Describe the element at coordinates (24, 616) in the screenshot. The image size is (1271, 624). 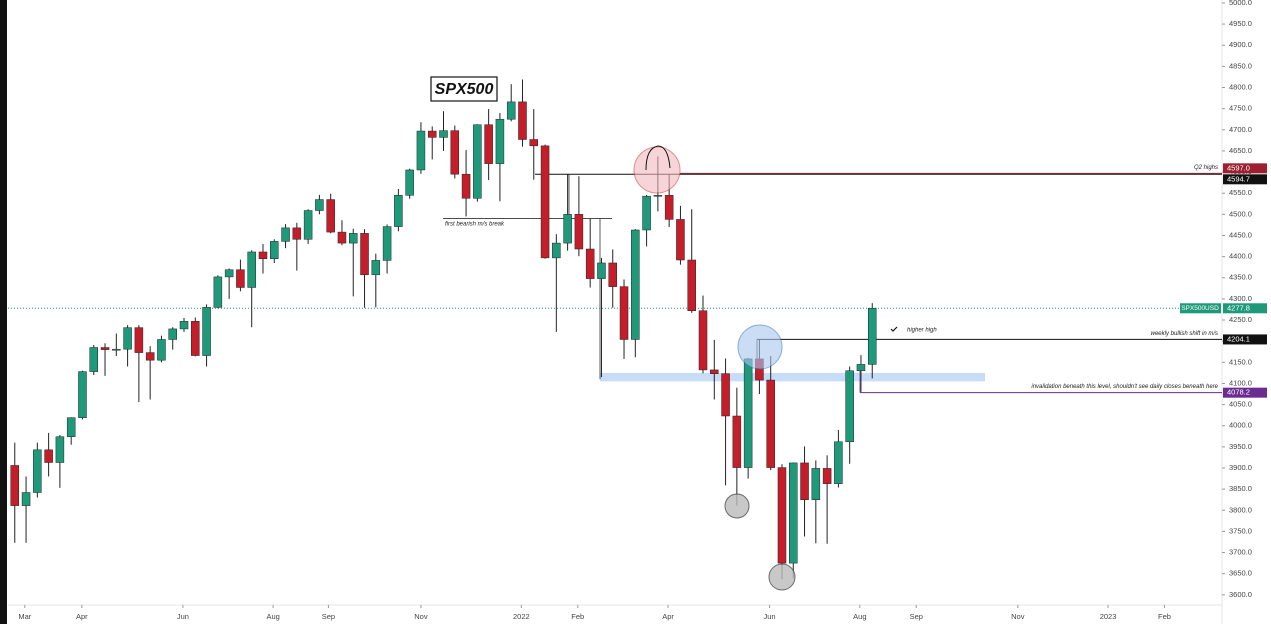
I see `x-tick-label: Mar` at that location.